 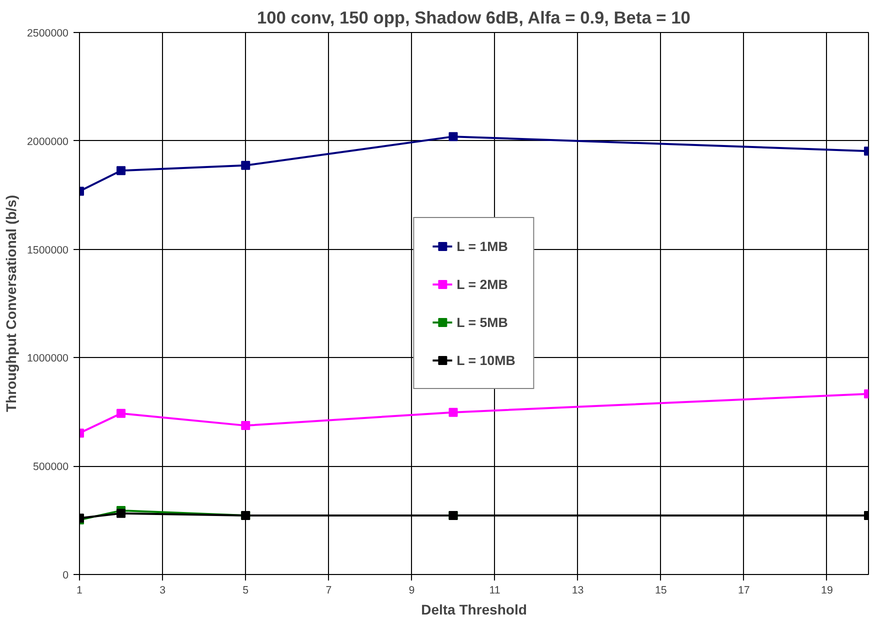 What do you see at coordinates (473, 18) in the screenshot?
I see `chart-title: 100 conv, 150 opp, Shadow 6dB, Alfa = 0.9, Beta = 10` at bounding box center [473, 18].